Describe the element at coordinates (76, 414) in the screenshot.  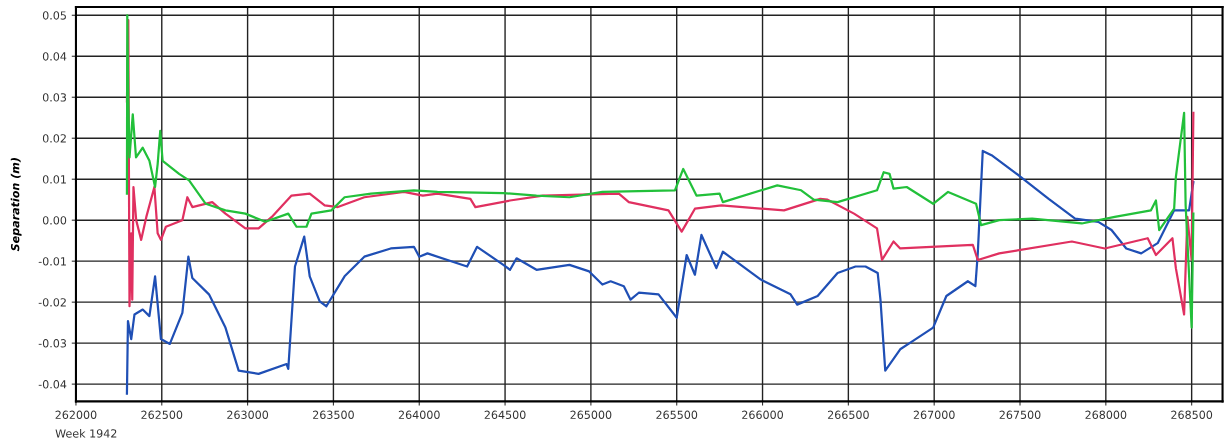
I see `x-tick-label: 262000` at that location.